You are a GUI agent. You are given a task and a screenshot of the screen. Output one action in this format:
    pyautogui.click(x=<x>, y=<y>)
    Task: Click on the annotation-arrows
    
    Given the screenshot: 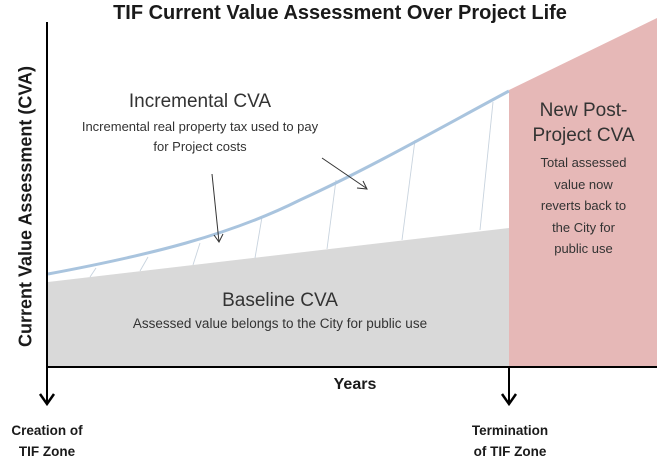 What is the action you would take?
    pyautogui.click(x=289, y=200)
    